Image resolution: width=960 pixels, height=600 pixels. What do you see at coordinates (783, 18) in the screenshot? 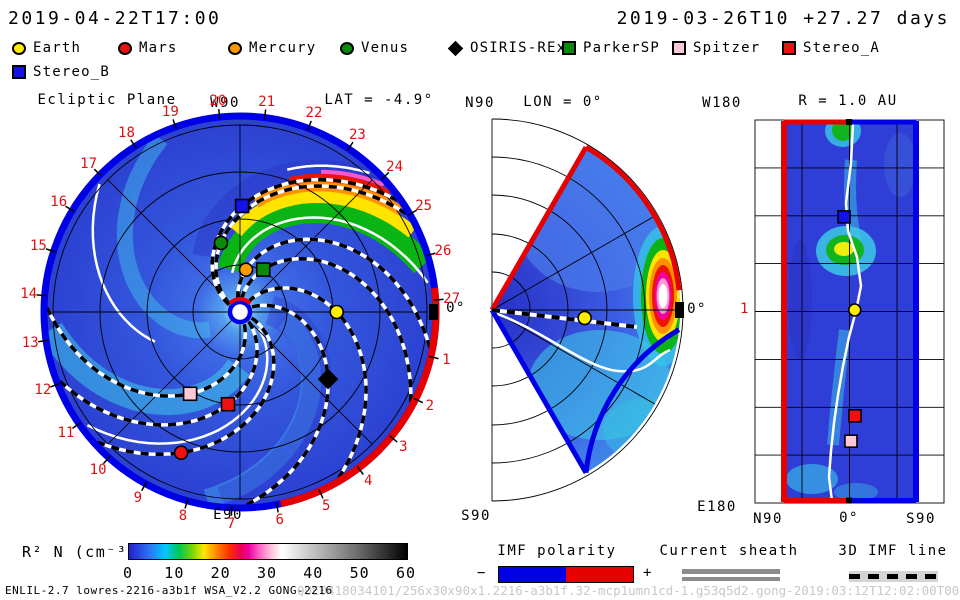
I see `start-datetime-elapsed: 2019-03-26T10 +27.27 days` at bounding box center [783, 18].